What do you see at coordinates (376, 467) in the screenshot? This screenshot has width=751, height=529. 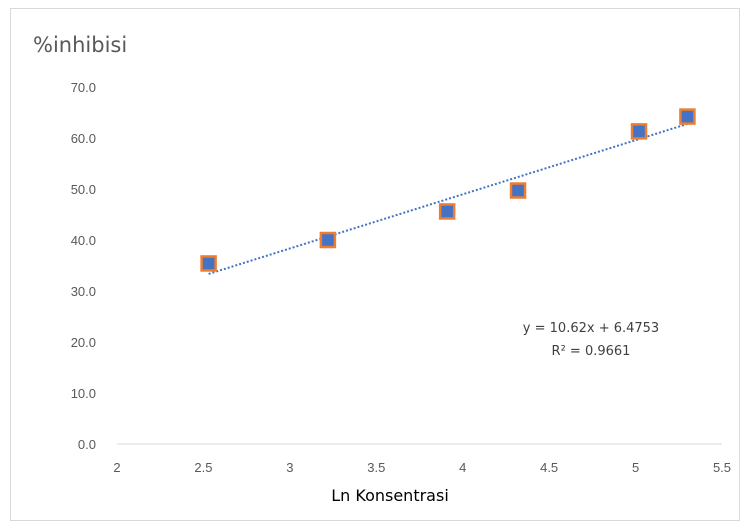 I see `x-tick-label: 3.5` at bounding box center [376, 467].